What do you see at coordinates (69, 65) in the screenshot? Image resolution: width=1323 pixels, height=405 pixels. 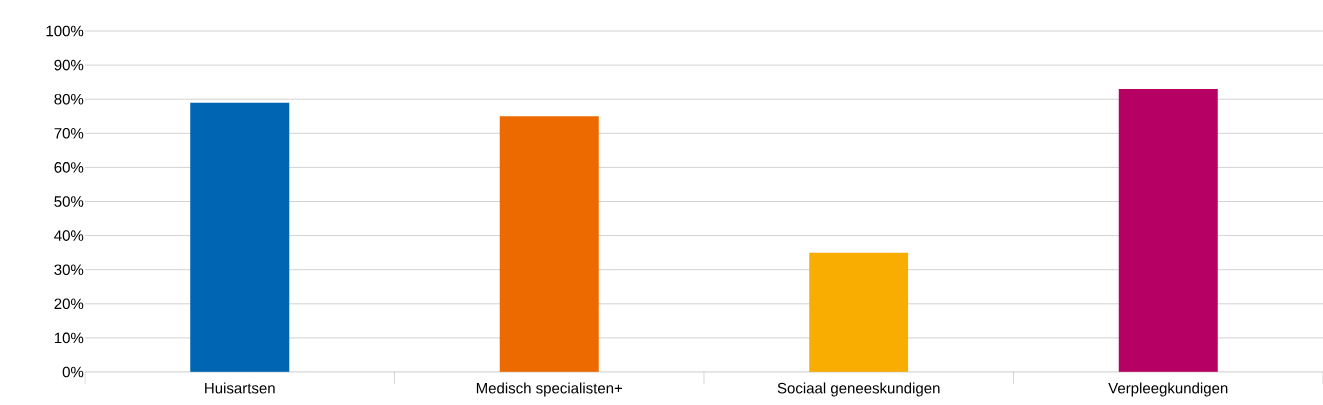 I see `y-tick-label: 90%` at bounding box center [69, 65].